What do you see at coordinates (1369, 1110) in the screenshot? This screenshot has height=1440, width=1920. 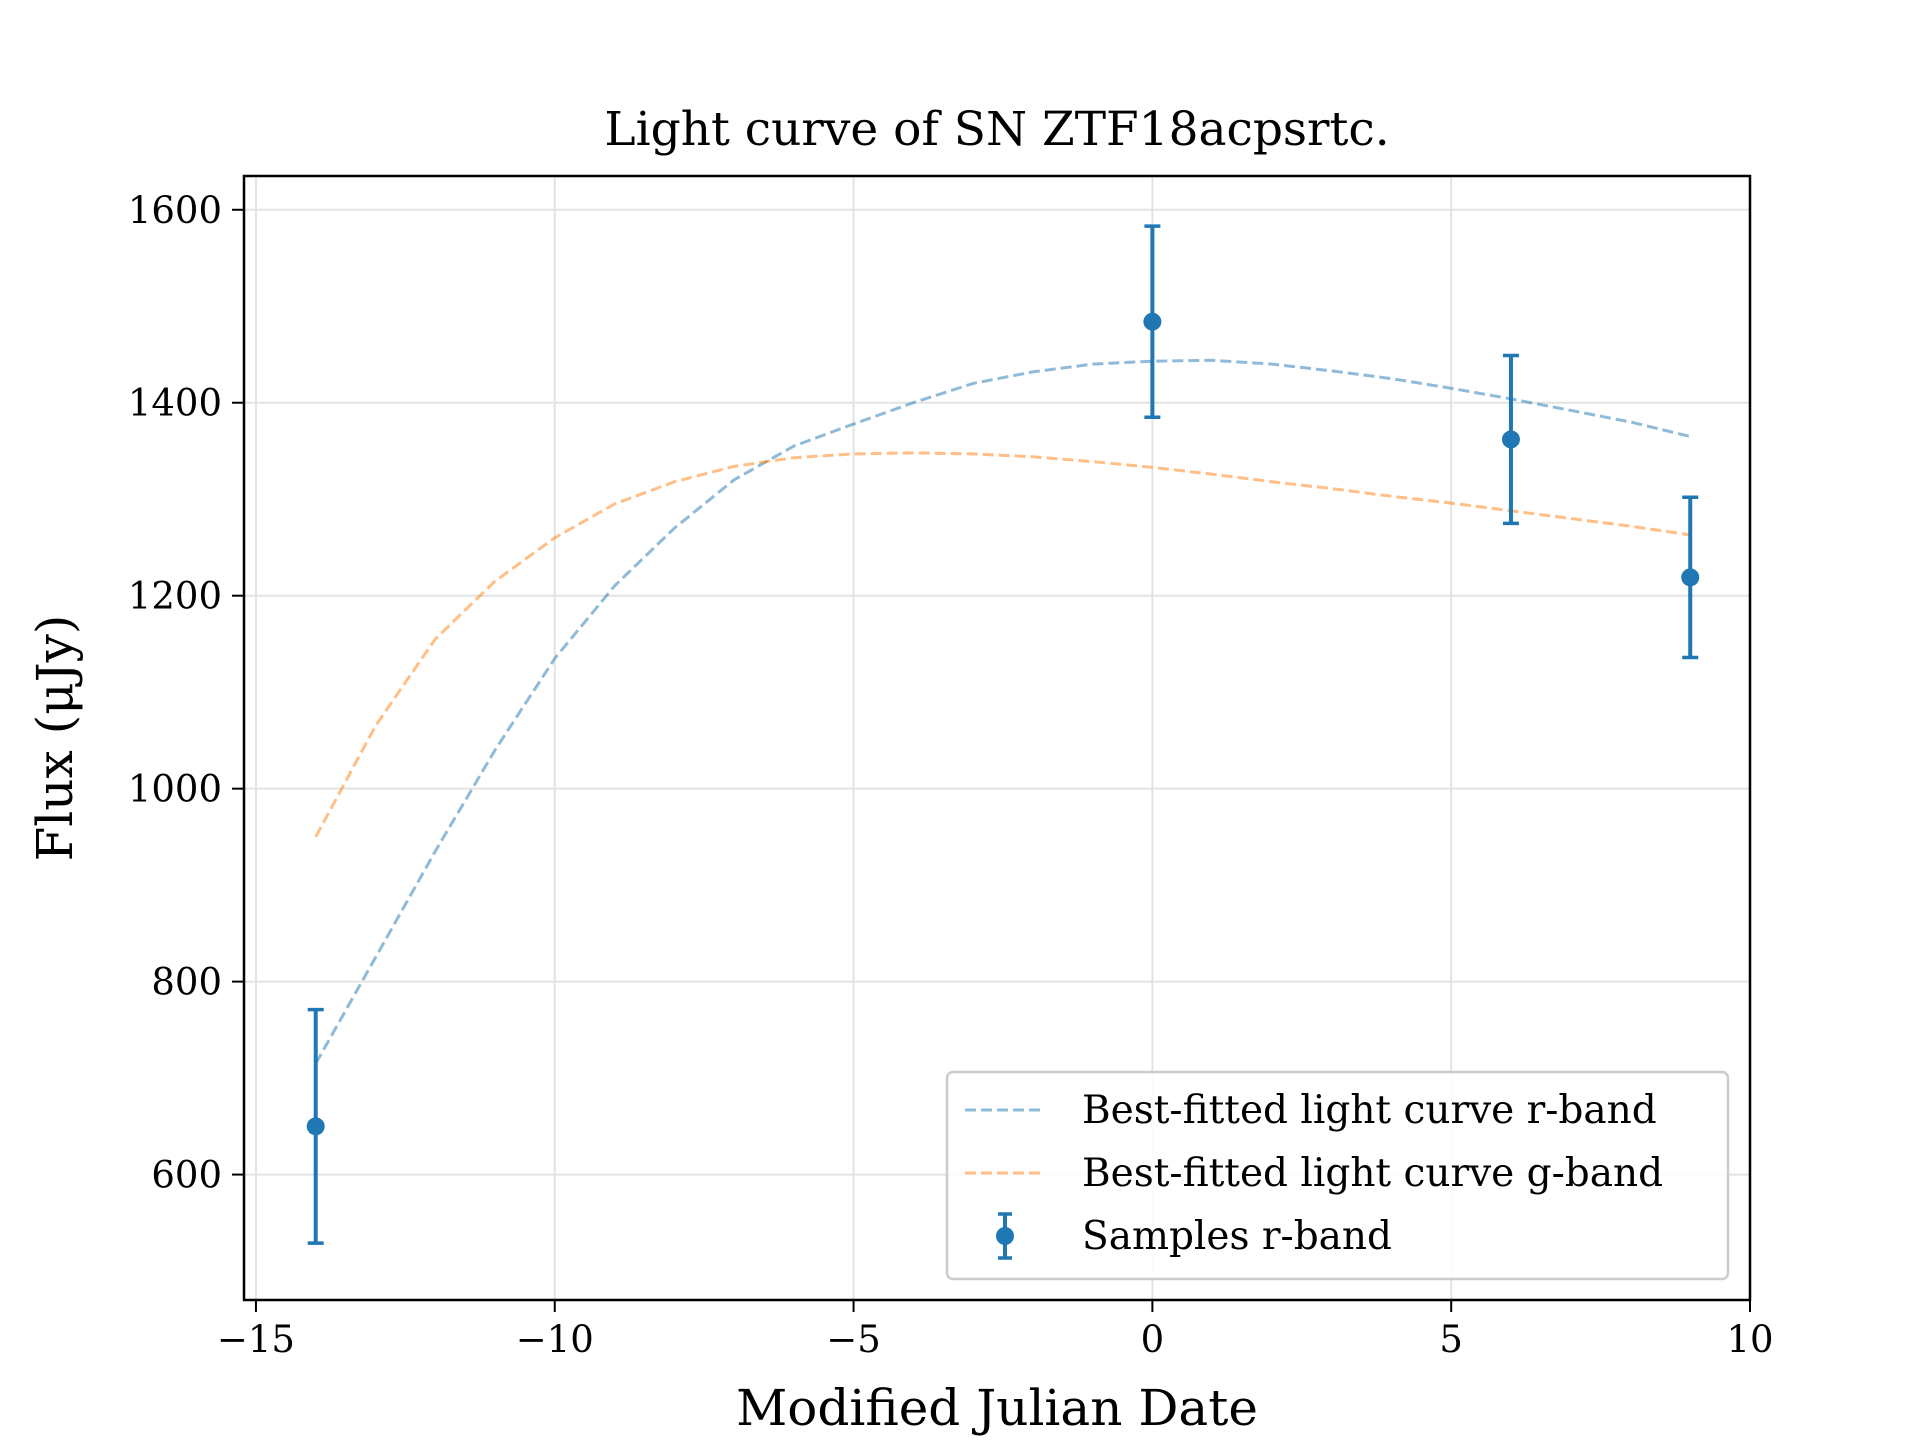 I see `legend-label: Best-fitted light curve r-band` at bounding box center [1369, 1110].